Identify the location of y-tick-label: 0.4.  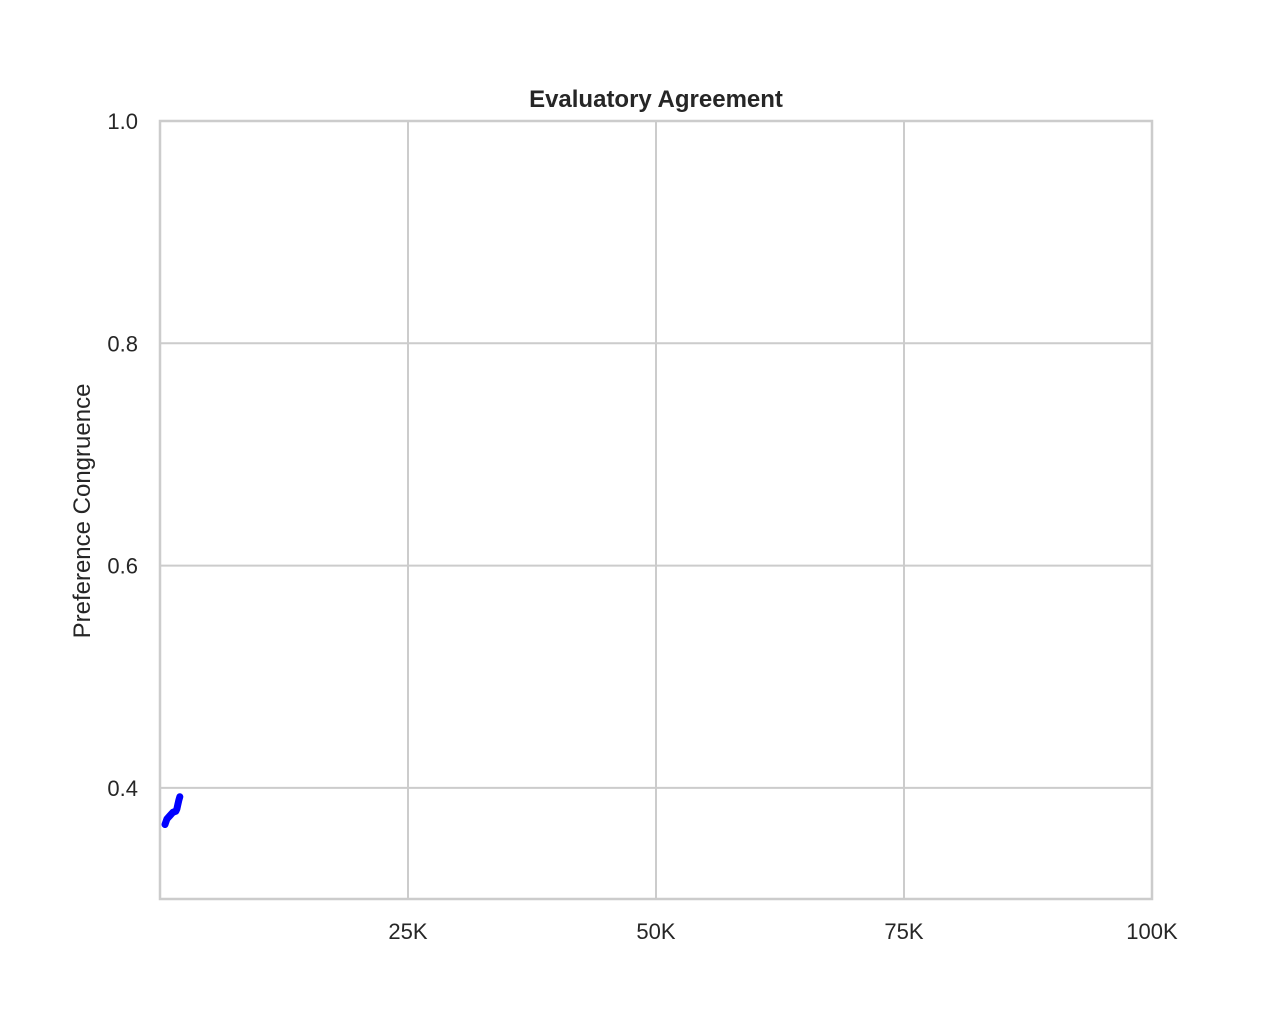
(122, 788).